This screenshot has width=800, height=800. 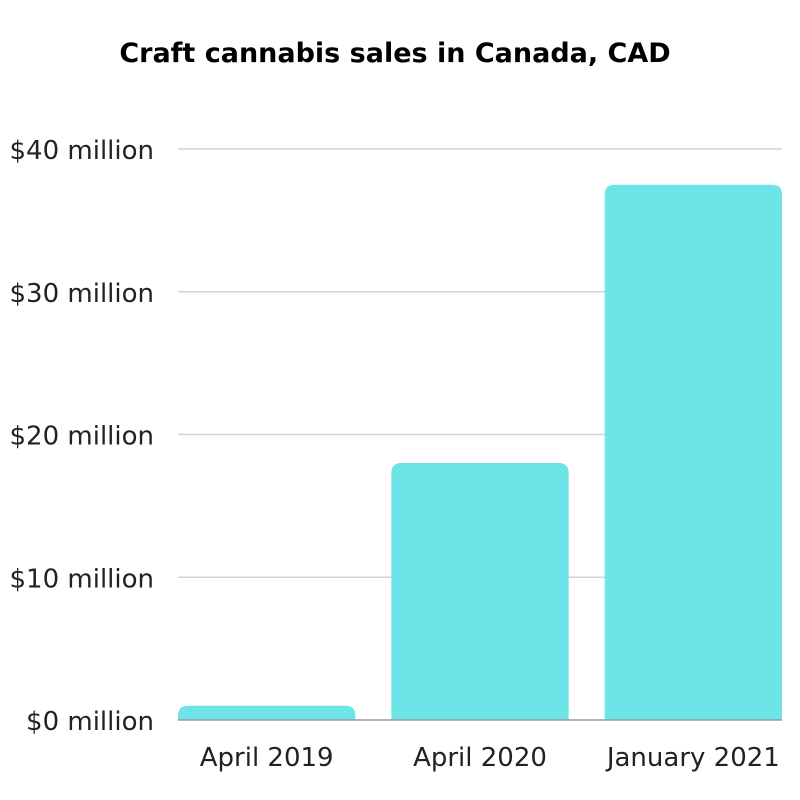 What do you see at coordinates (692, 758) in the screenshot?
I see `x-tick-label: January 2021` at bounding box center [692, 758].